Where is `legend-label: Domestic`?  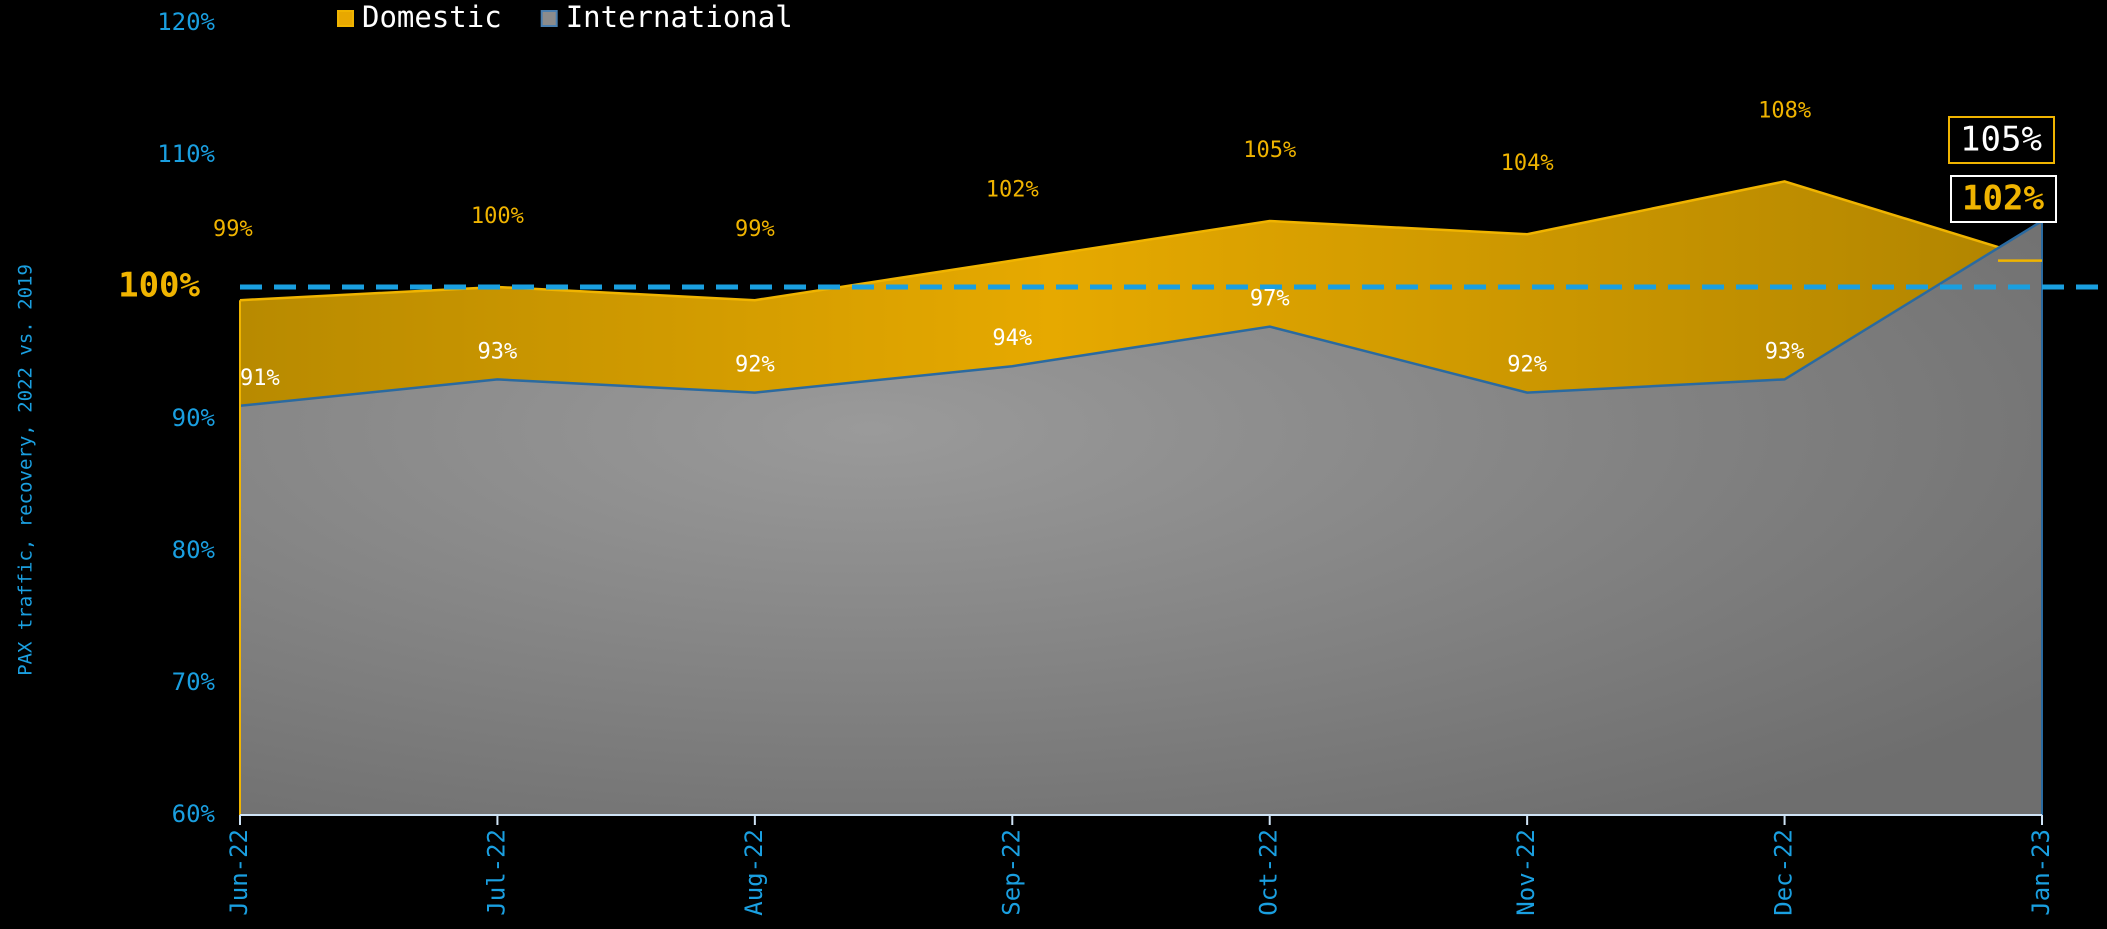
legend-label: Domestic is located at coordinates (432, 17).